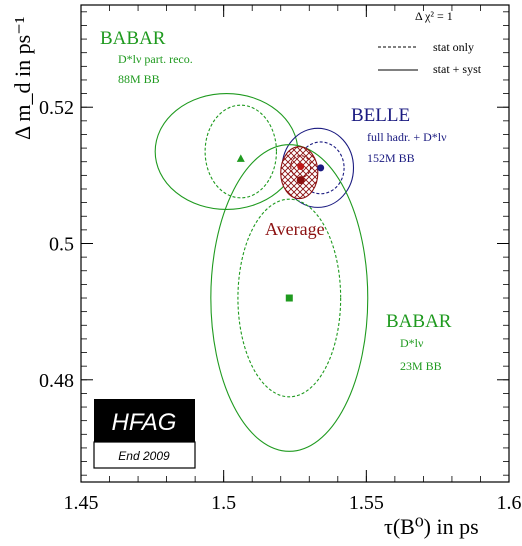 Image resolution: width=522 pixels, height=546 pixels. What do you see at coordinates (81, 503) in the screenshot?
I see `x-tick-label-0: 1.45` at bounding box center [81, 503].